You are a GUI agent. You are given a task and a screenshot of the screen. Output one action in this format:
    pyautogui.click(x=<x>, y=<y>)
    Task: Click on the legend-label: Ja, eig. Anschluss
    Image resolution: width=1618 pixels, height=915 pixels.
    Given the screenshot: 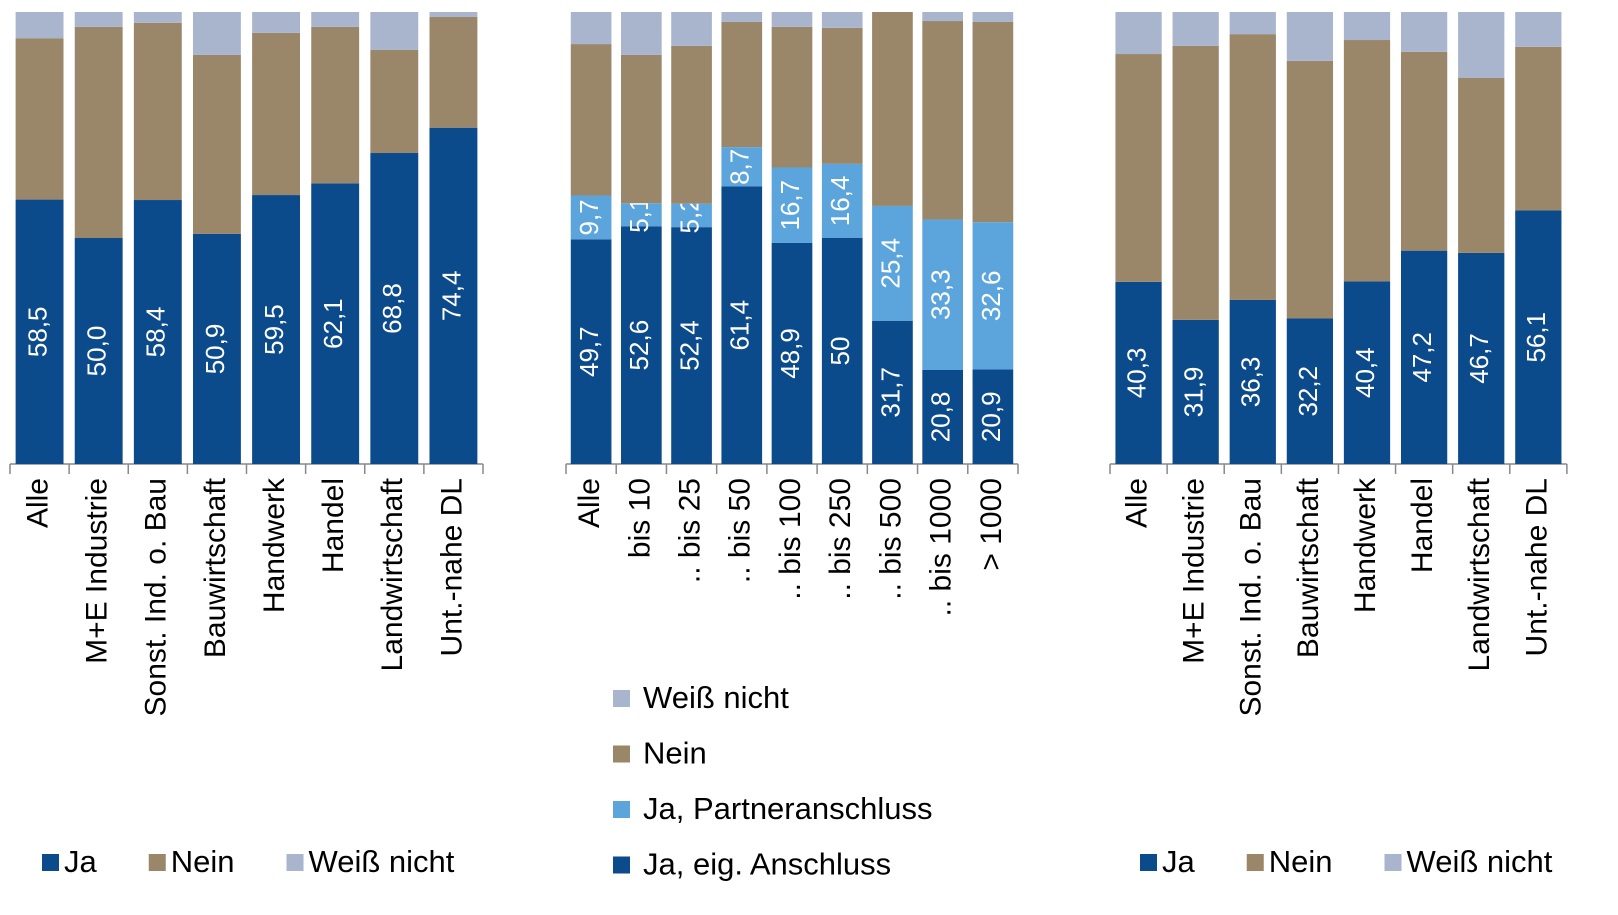 What is the action you would take?
    pyautogui.click(x=767, y=864)
    